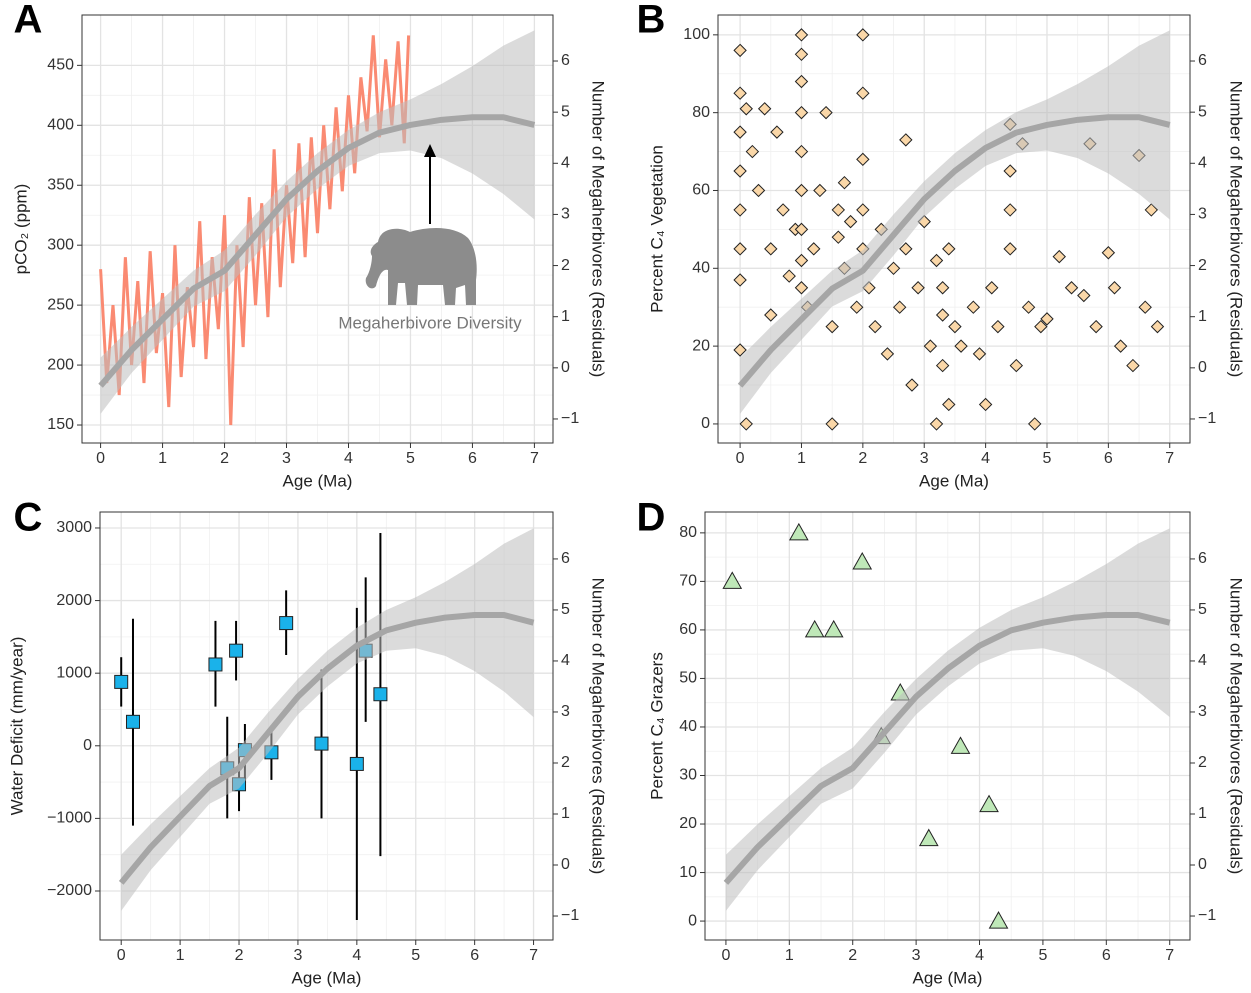  What do you see at coordinates (688, 872) in the screenshot?
I see `y-tick-label: 10` at bounding box center [688, 872].